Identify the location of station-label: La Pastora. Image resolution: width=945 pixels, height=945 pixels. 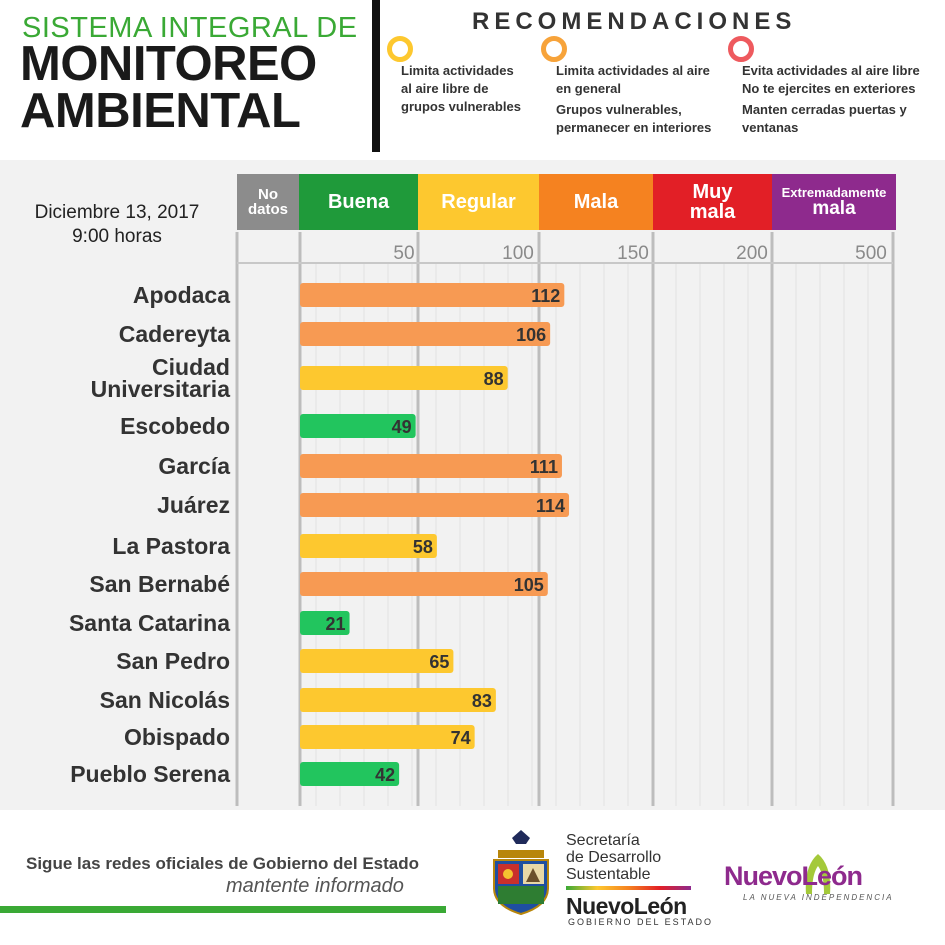
(115, 546).